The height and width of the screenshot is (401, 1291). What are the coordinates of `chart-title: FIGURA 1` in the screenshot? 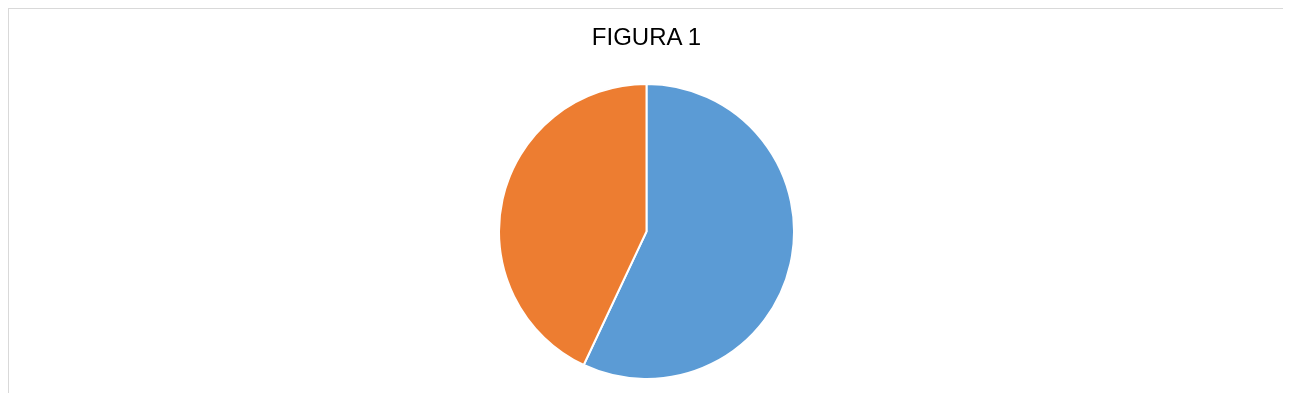 It's located at (646, 37).